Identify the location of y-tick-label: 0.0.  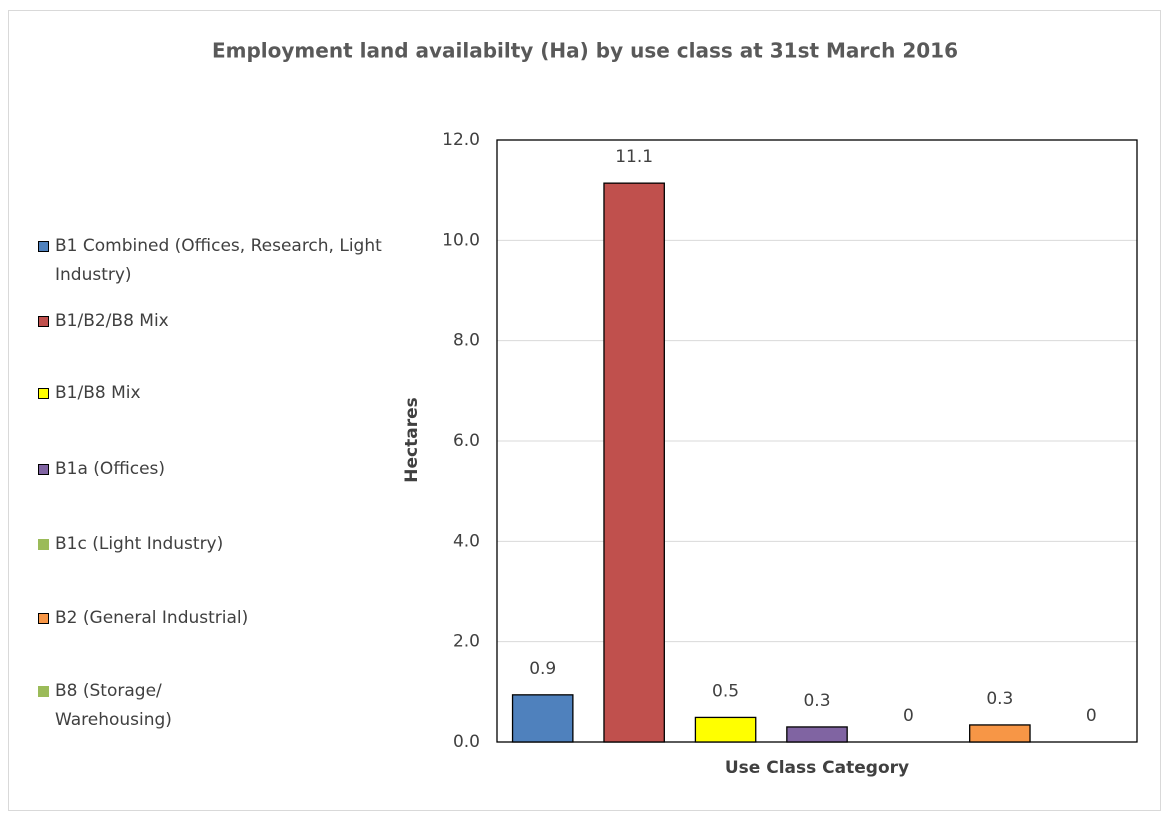
(466, 742).